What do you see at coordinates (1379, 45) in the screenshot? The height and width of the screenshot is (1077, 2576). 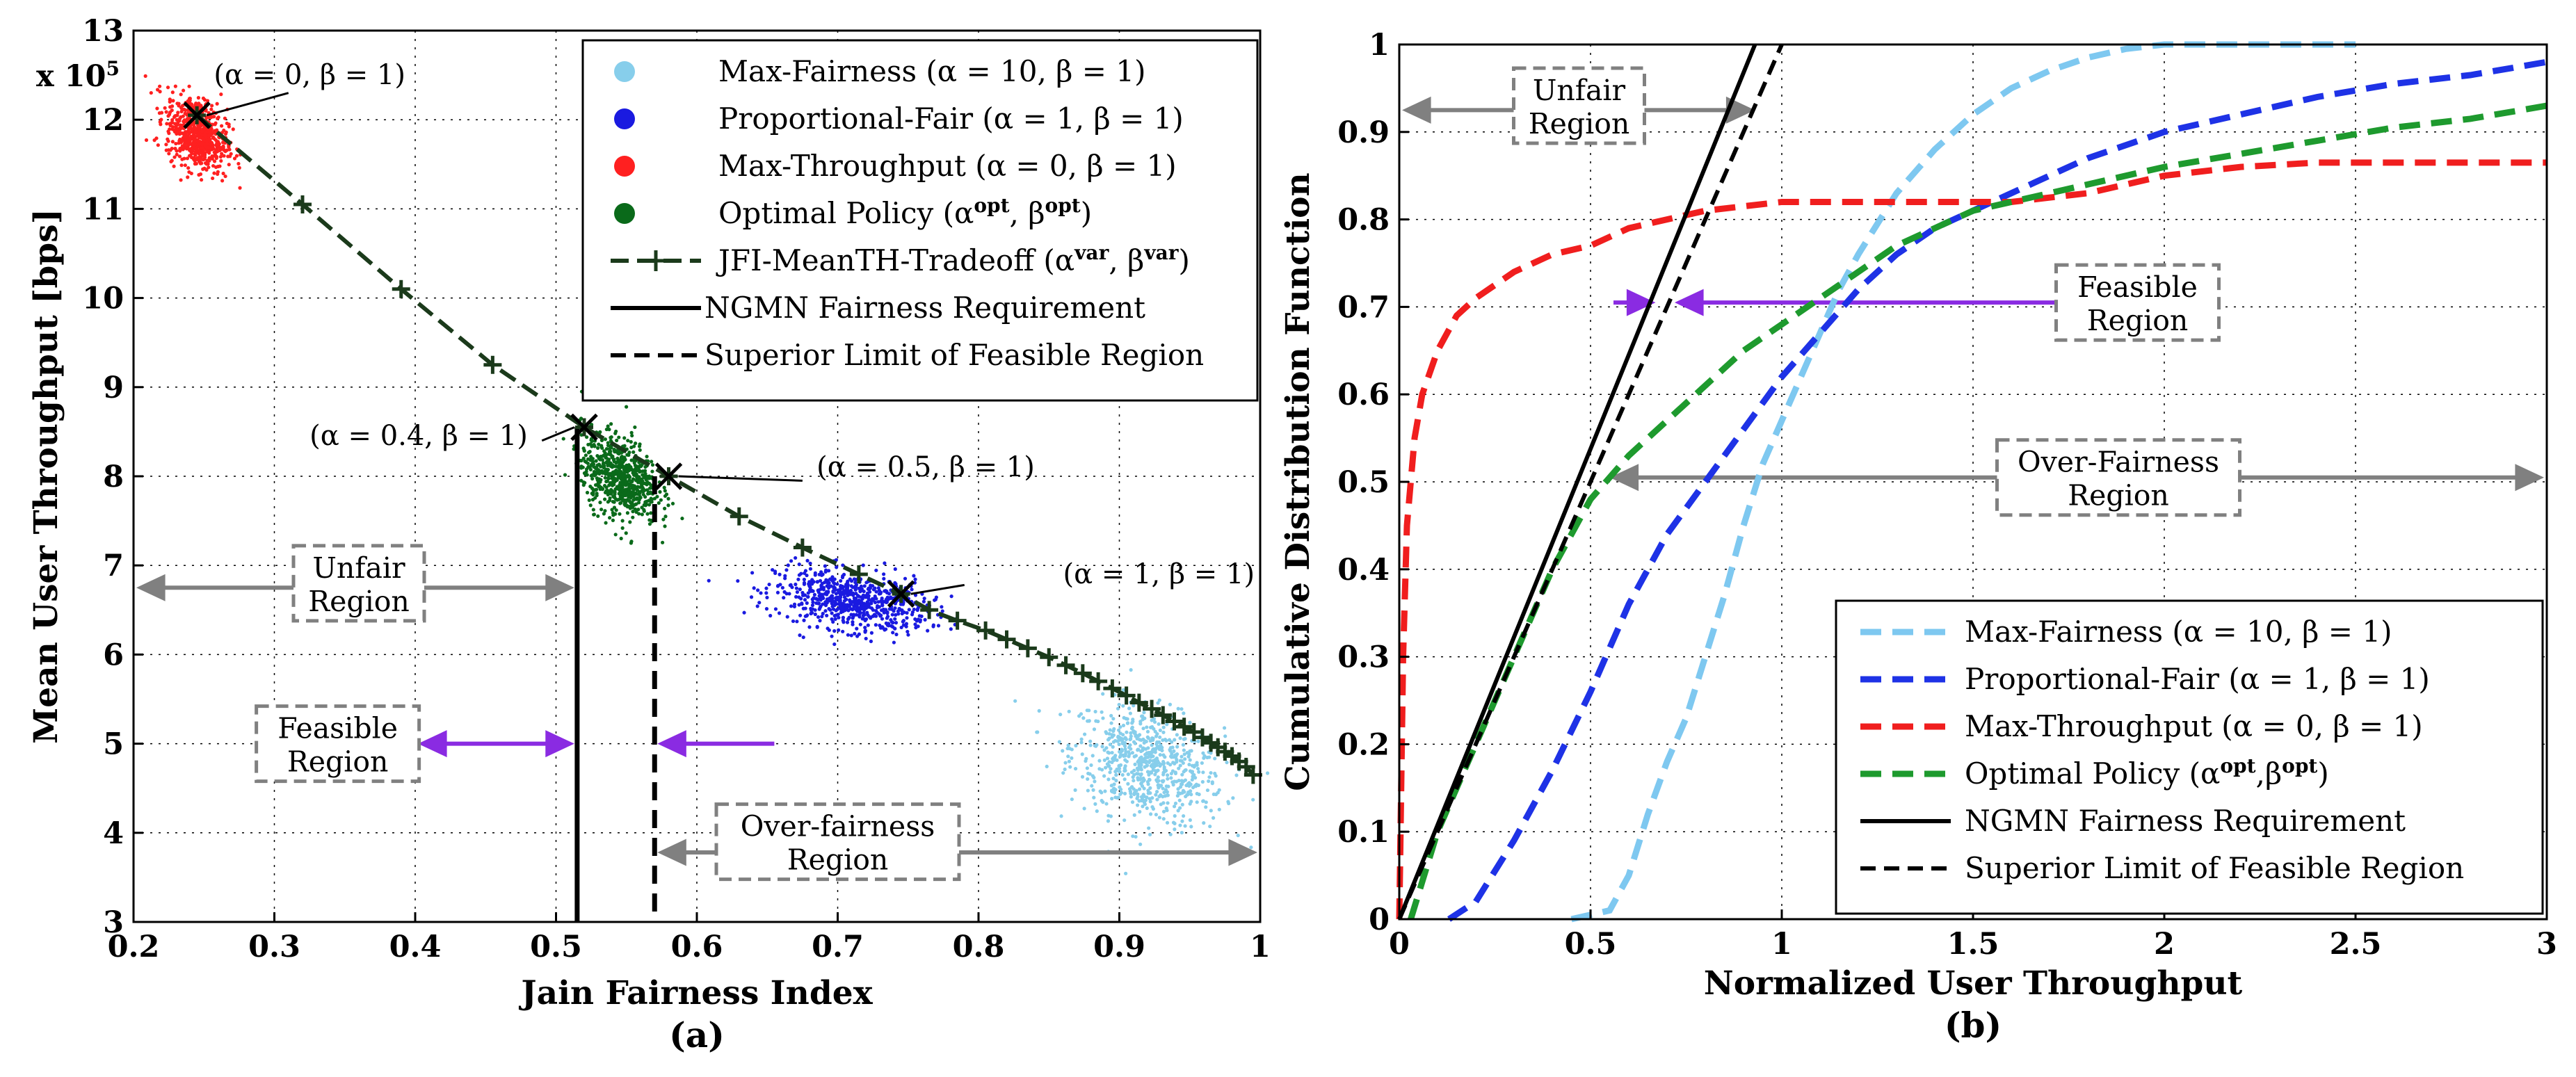 I see `y-tick-label: 1` at bounding box center [1379, 45].